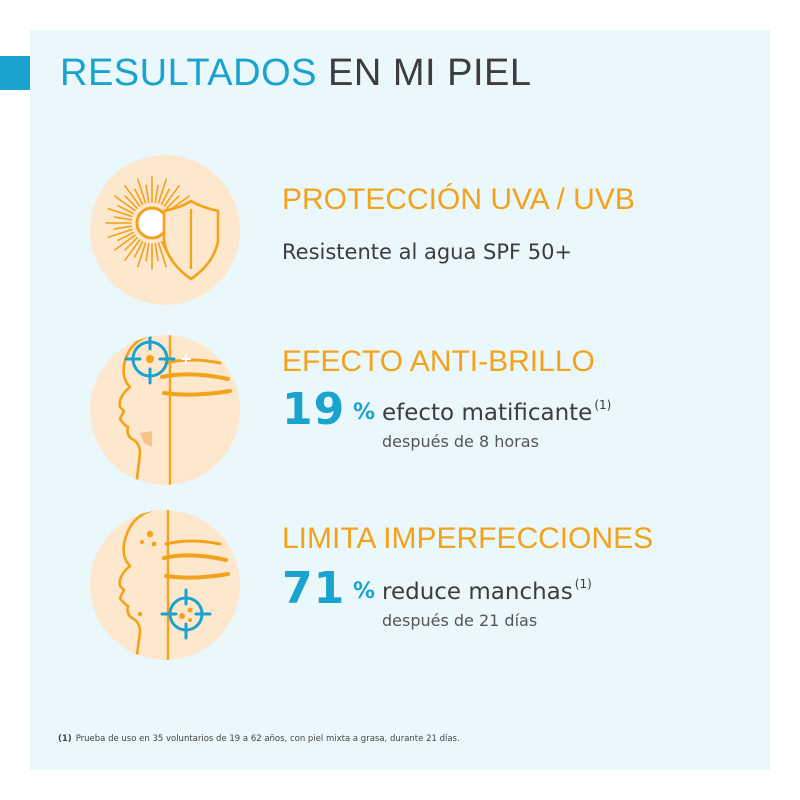 Image resolution: width=800 pixels, height=800 pixels. Describe the element at coordinates (458, 199) in the screenshot. I see `feature-heading-protection: PROTECCIÓN UVA / UVB` at that location.